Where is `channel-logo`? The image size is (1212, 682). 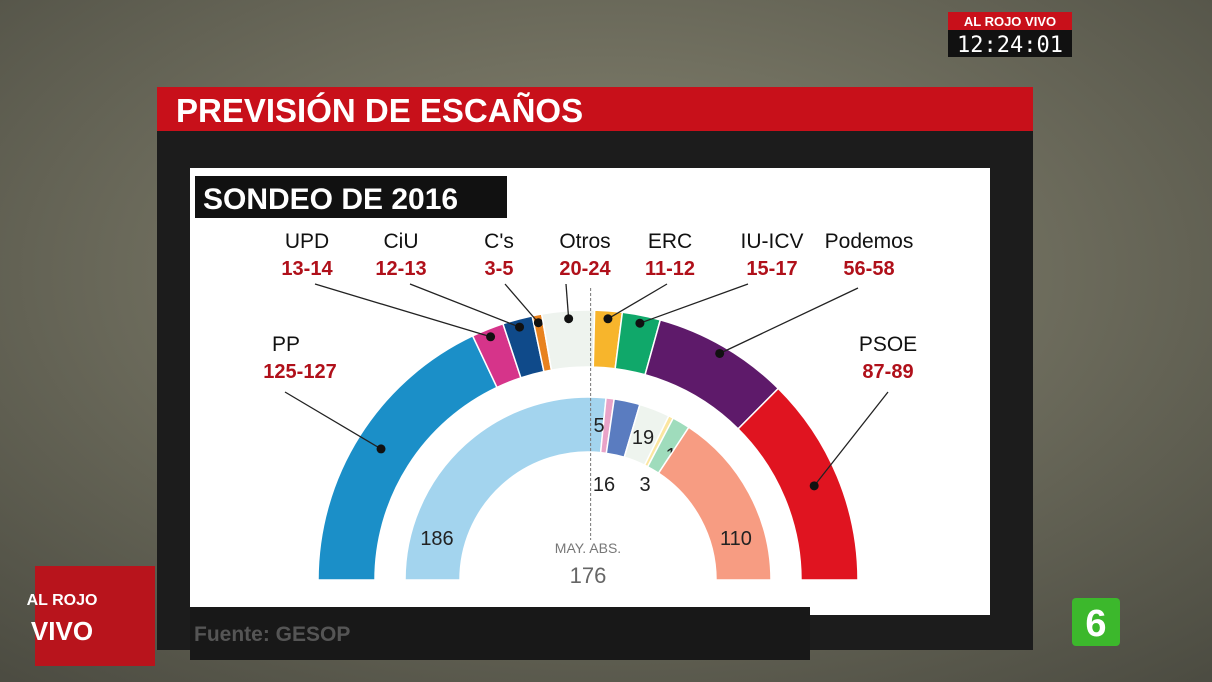 channel-logo is located at coordinates (1096, 622).